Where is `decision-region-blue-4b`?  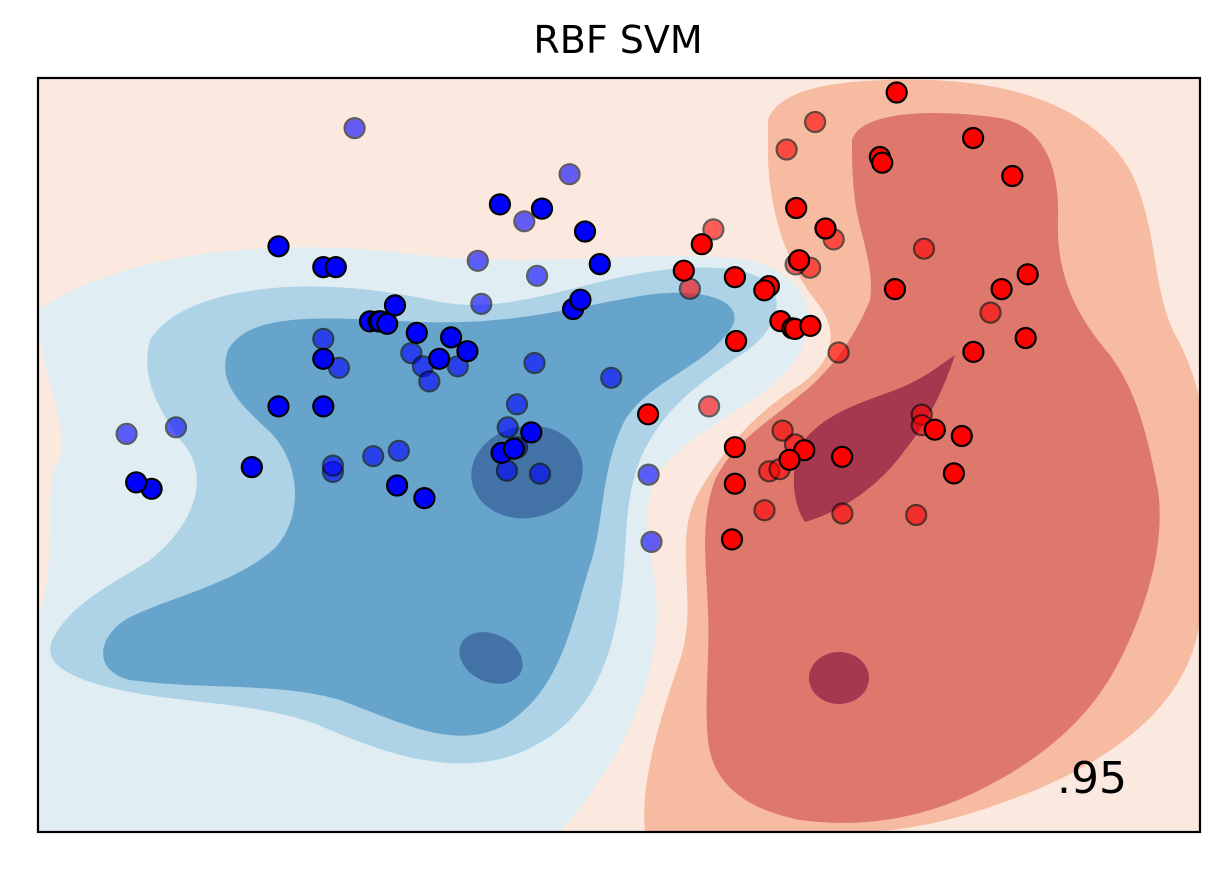
decision-region-blue-4b is located at coordinates (491, 658).